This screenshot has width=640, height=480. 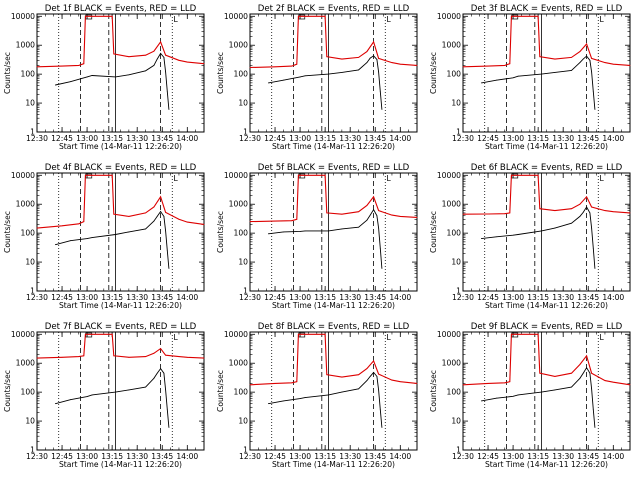 What do you see at coordinates (334, 168) in the screenshot?
I see `panel-title: Det 5f BLACK = Events, RED = LLD` at bounding box center [334, 168].